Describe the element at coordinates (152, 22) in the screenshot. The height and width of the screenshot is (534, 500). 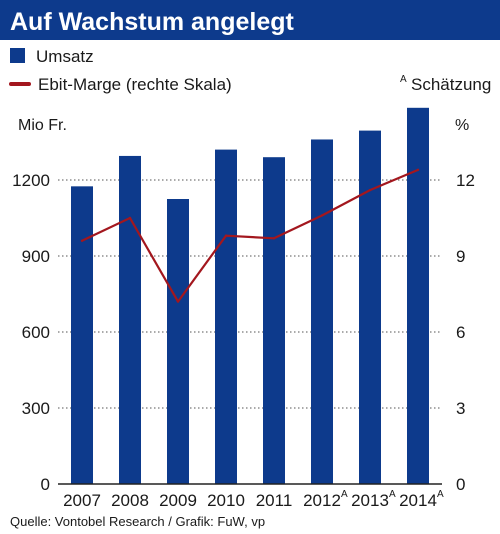
I see `chart-title: Auf Wachstum angelegt` at that location.